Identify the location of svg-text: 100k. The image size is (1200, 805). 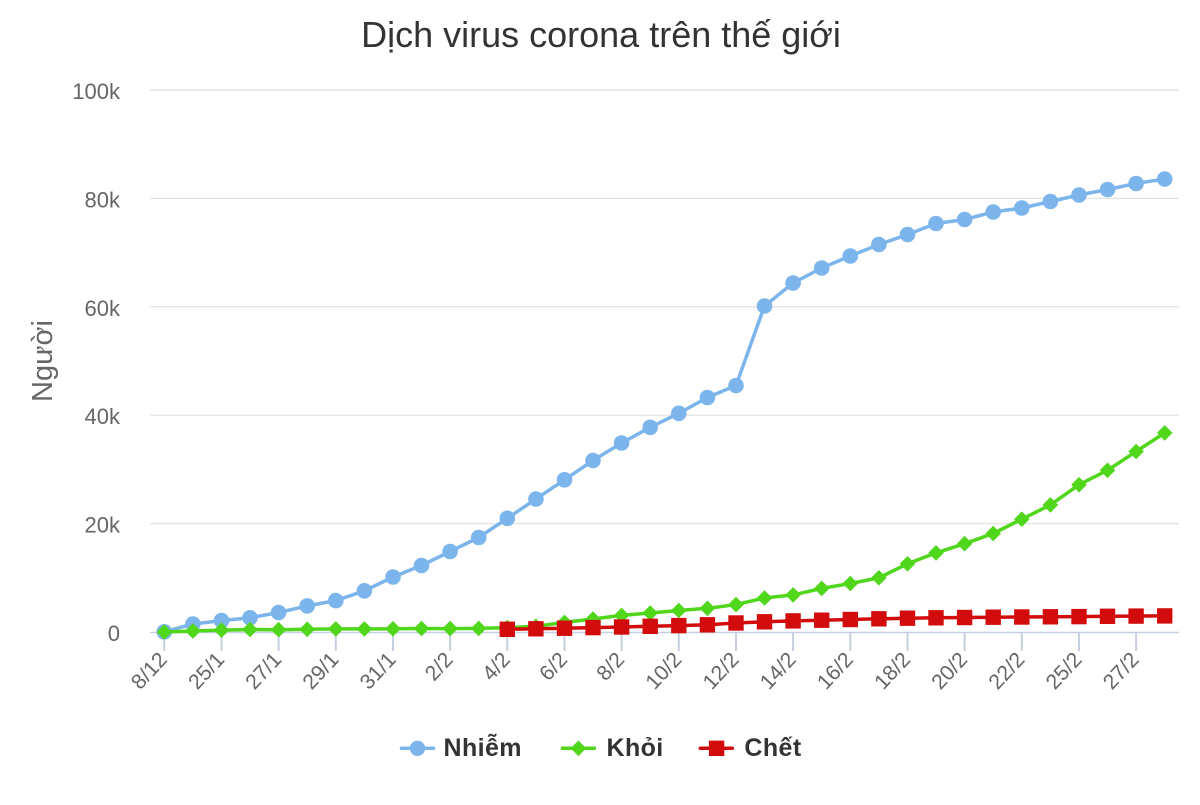
(96, 91).